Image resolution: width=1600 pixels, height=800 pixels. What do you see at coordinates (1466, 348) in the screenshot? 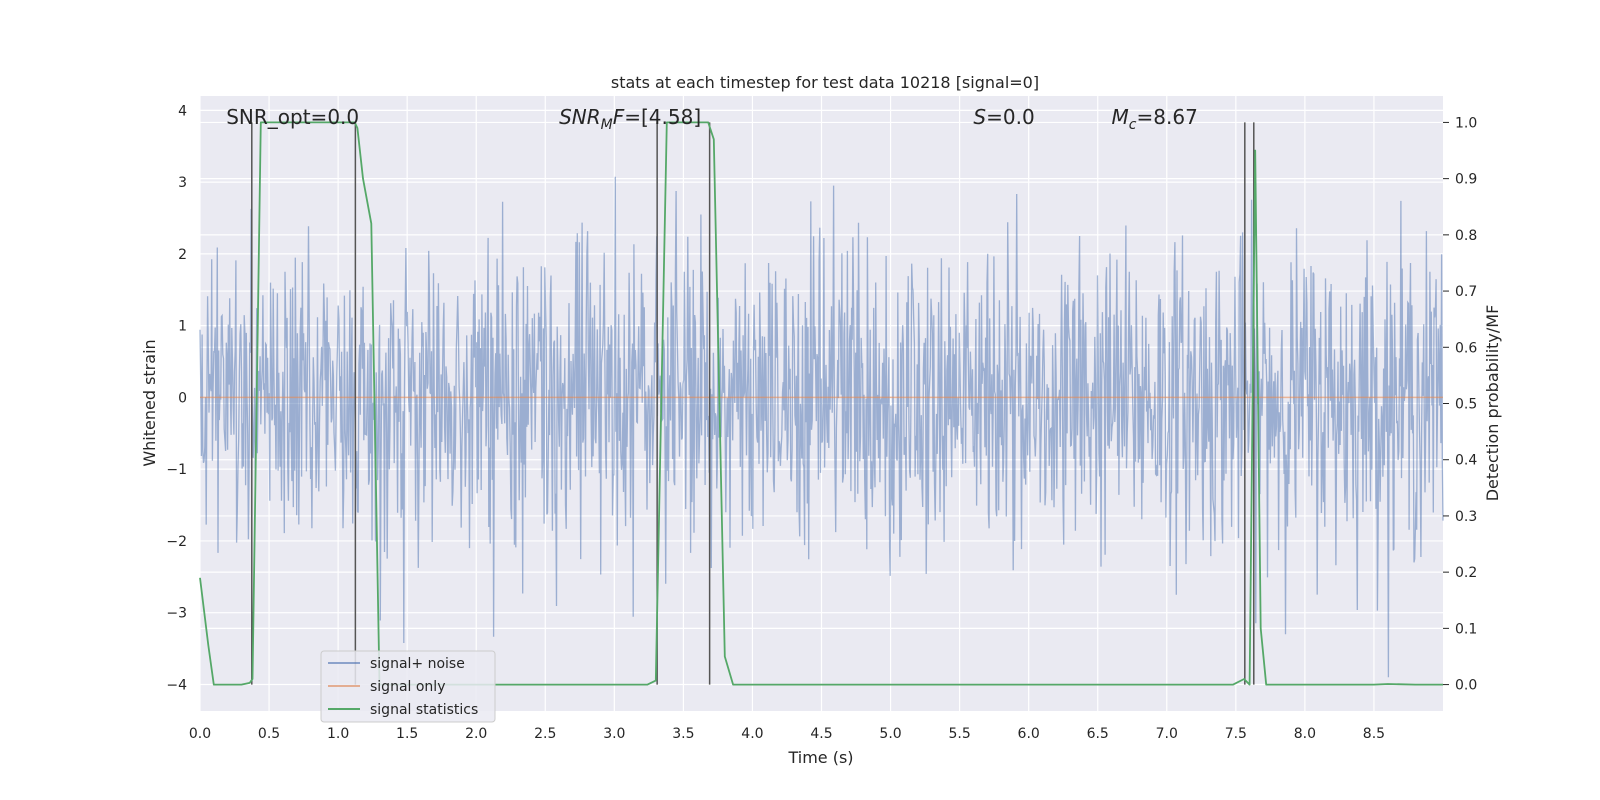
I see `y2-tick-label: 0.6` at bounding box center [1466, 348].